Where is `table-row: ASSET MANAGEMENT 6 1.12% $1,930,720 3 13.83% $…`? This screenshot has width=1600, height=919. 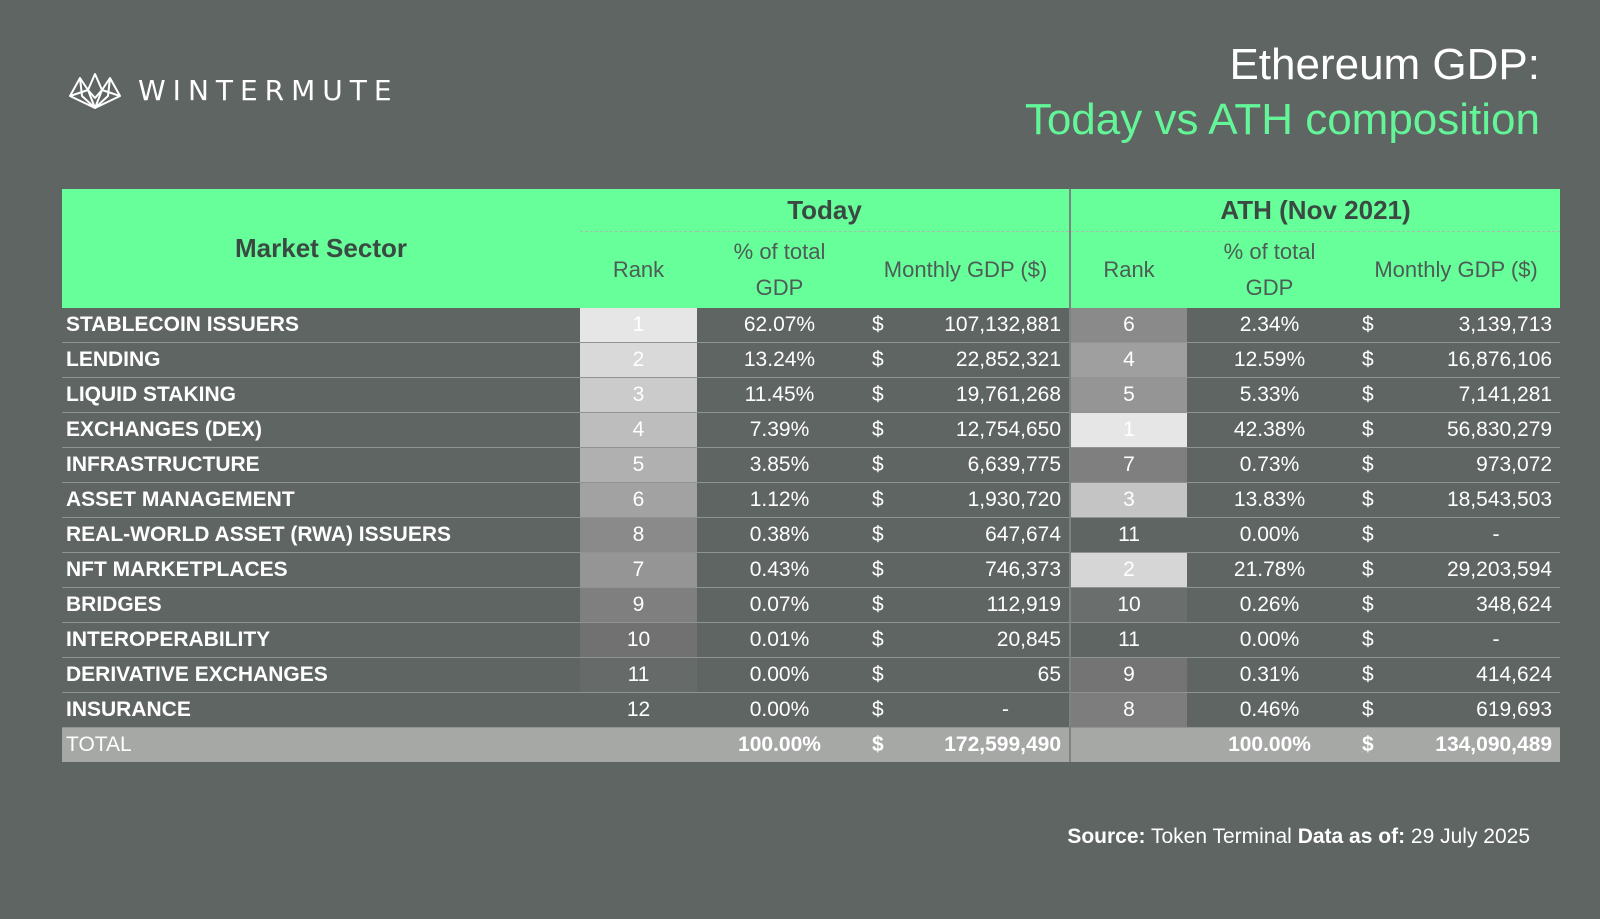
table-row: ASSET MANAGEMENT 6 1.12% $1,930,720 3 13.83% $… is located at coordinates (811, 500).